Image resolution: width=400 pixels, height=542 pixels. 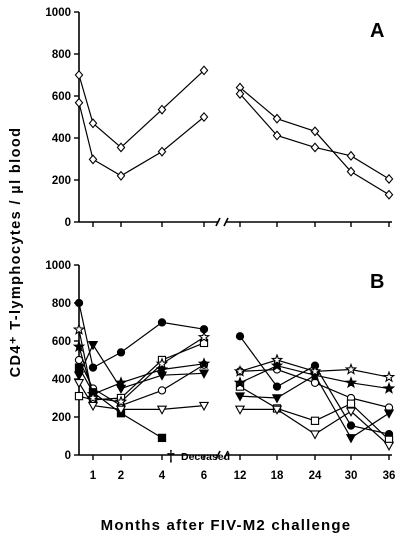 I want to click on y-axis-label: CD4⁺ T-lymphocytes / µl blood, so click(x=16, y=252).